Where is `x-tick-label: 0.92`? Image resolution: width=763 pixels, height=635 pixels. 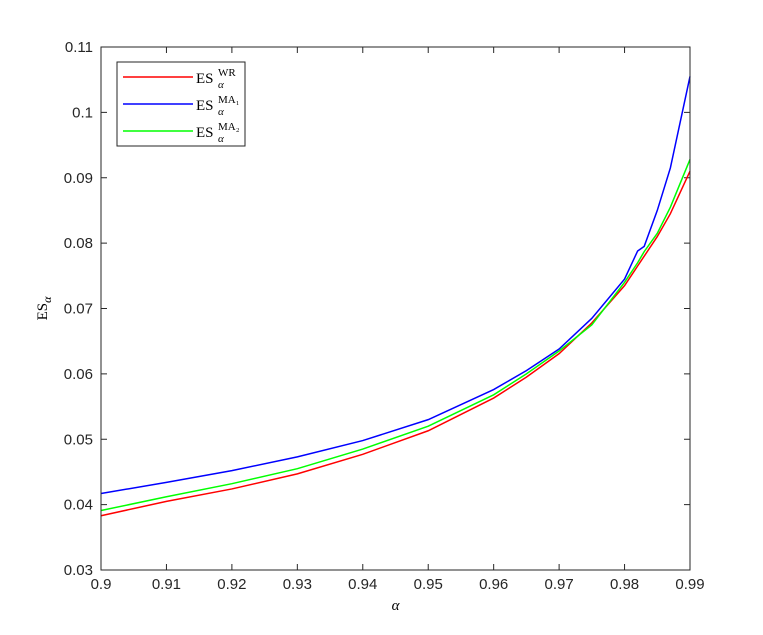 x-tick-label: 0.92 is located at coordinates (231, 584).